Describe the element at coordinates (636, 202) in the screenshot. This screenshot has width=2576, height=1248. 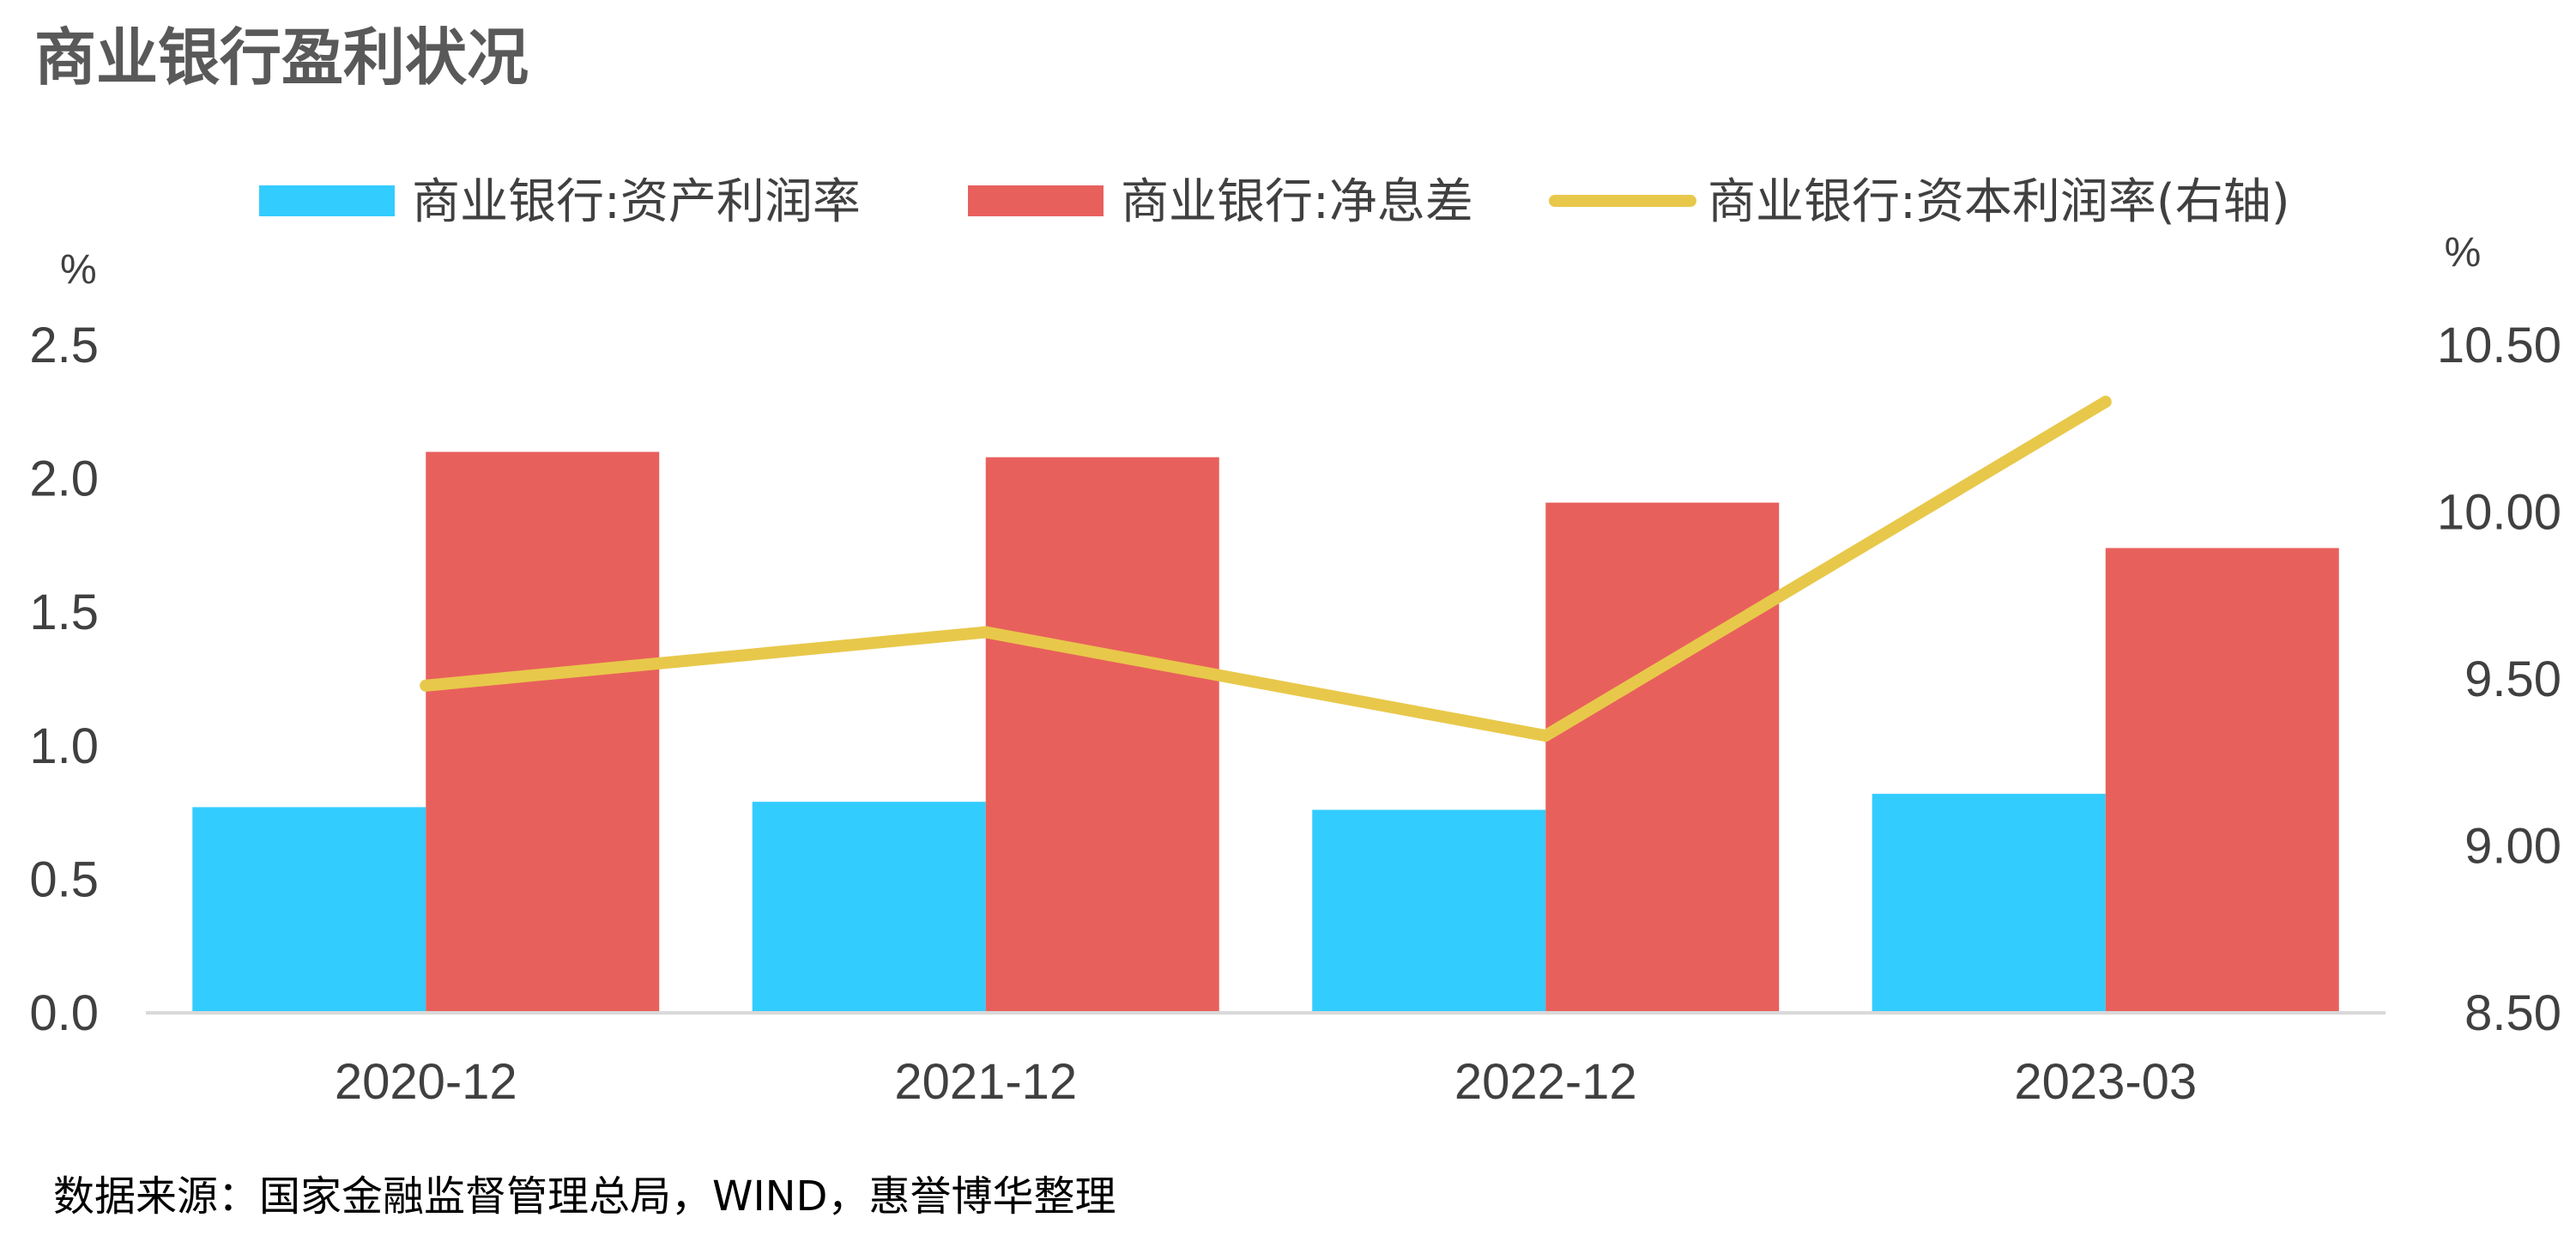
I see `legend-label: 商业银行:资产利润率` at that location.